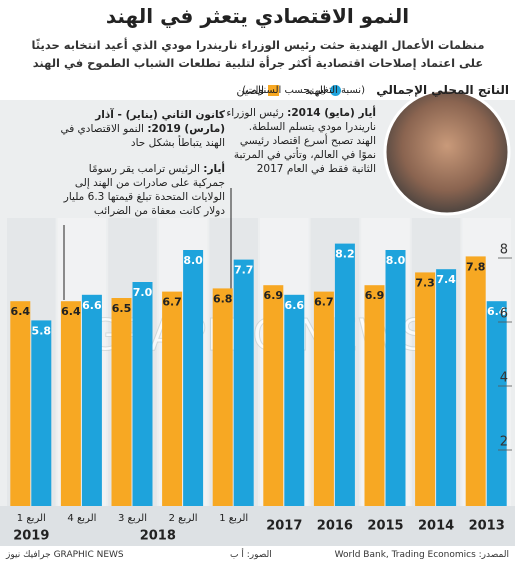 The height and width of the screenshot is (569, 515). I want to click on value-label: 7.4, so click(446, 279).